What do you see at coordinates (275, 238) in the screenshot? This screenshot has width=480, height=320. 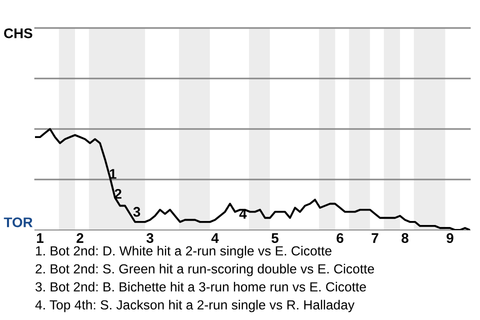 I see `x-tick-label: 5` at bounding box center [275, 238].